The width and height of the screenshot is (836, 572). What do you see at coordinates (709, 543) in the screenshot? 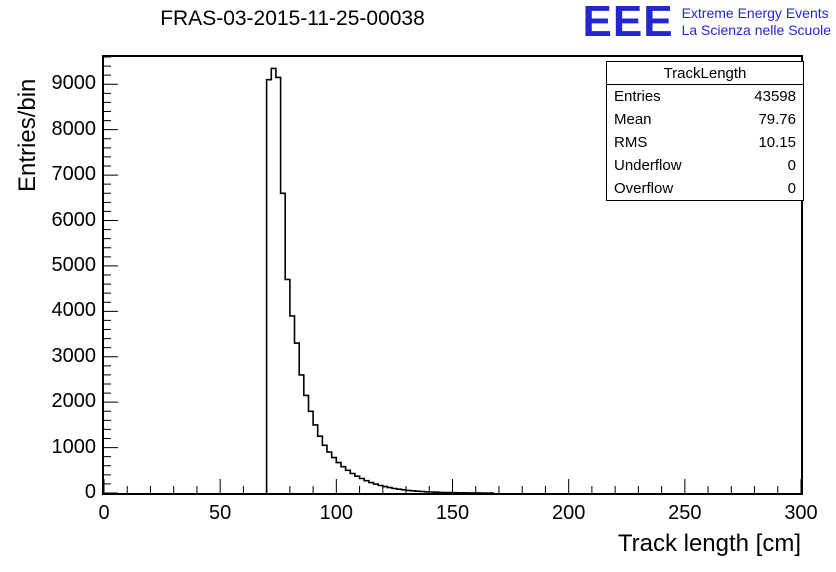
I see `x-axis-title: Track length [cm]` at bounding box center [709, 543].